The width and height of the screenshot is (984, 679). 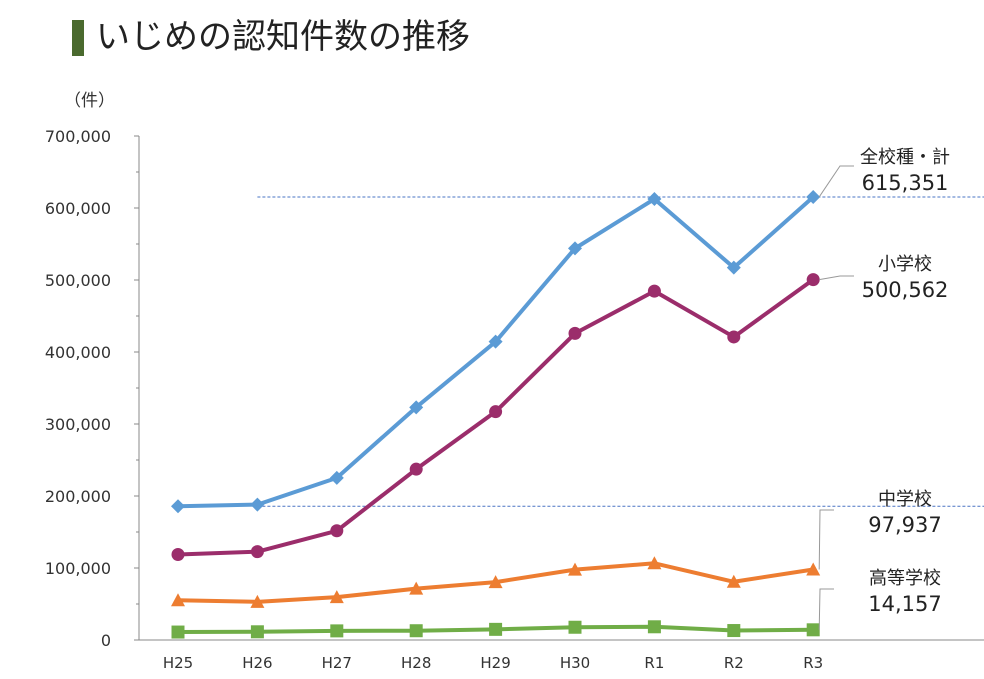 I want to click on y-tick-label: 100,000, so click(x=78, y=568).